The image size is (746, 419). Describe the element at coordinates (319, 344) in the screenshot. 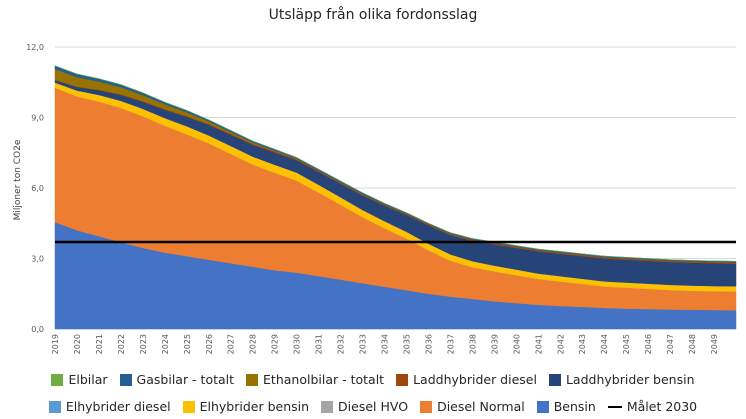

I see `x-tick-label: 2031` at that location.